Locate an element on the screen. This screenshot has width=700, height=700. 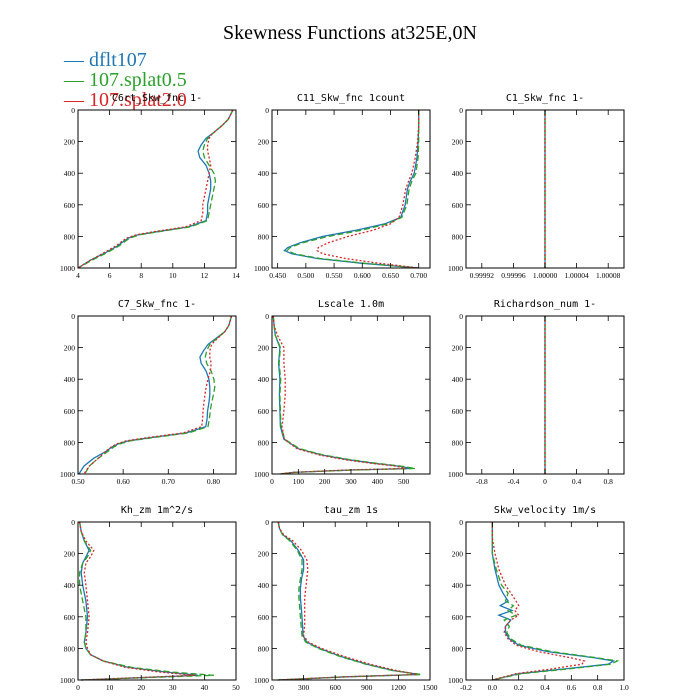
panel-title: C11_Skw_fnc 1count is located at coordinates (351, 98).